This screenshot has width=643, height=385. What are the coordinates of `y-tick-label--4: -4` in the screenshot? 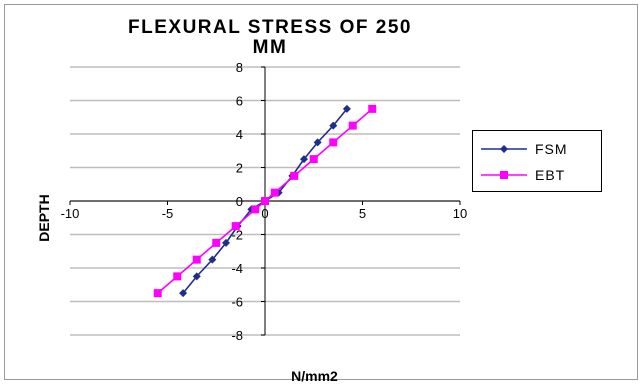 It's located at (237, 268).